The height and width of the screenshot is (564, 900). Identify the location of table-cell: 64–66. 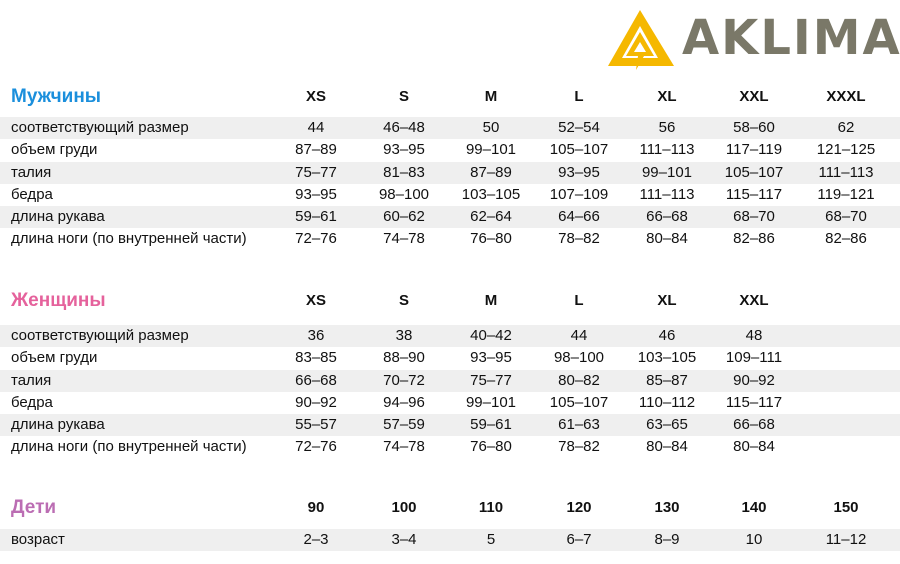
(579, 217).